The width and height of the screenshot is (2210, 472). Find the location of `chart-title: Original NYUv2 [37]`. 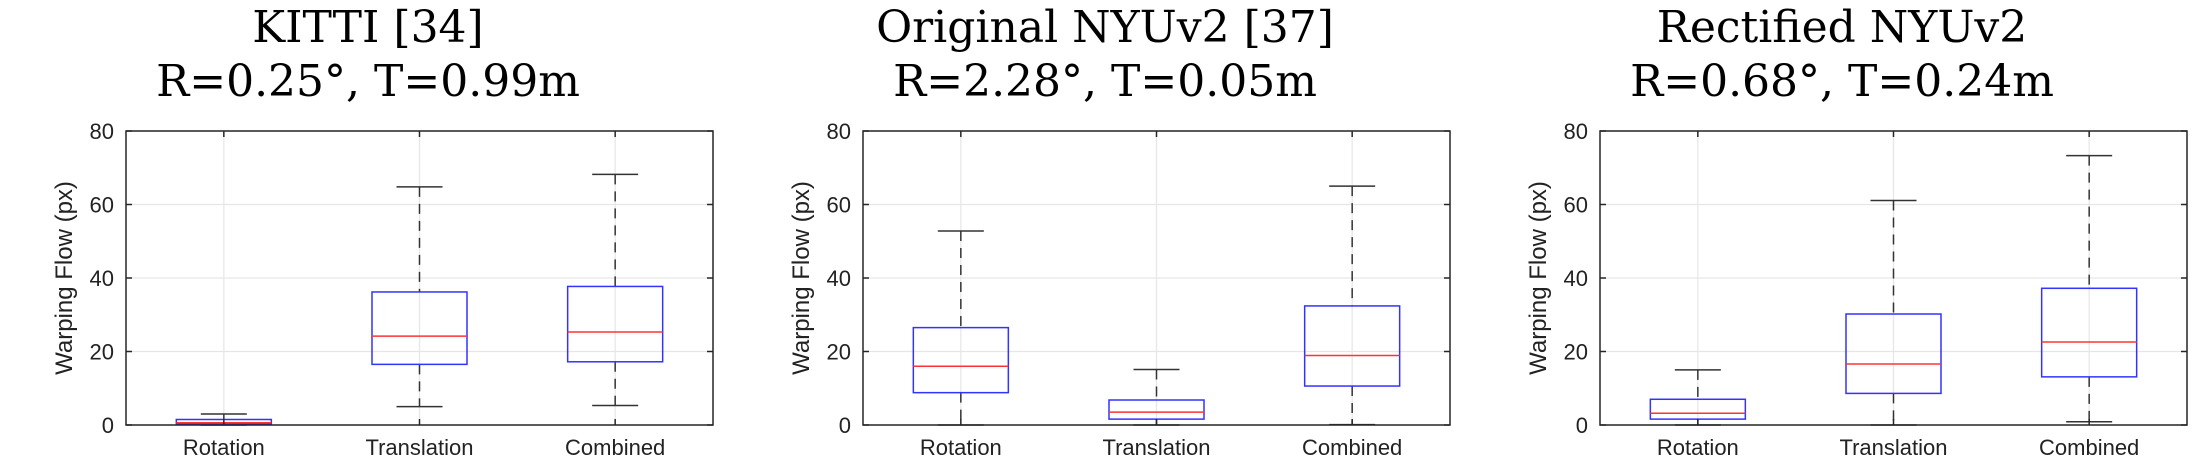

chart-title: Original NYUv2 [37] is located at coordinates (1105, 27).